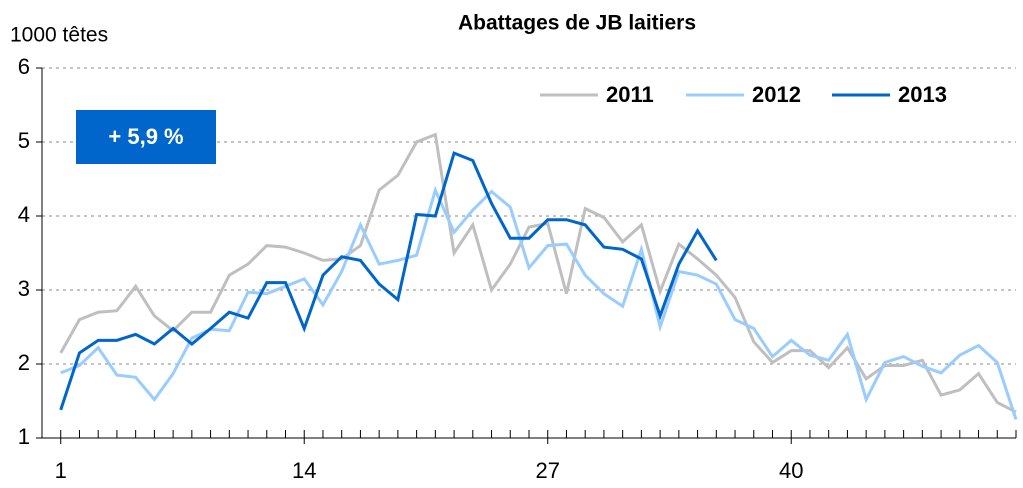 The height and width of the screenshot is (488, 1023). I want to click on y-tick-label: 3, so click(24, 288).